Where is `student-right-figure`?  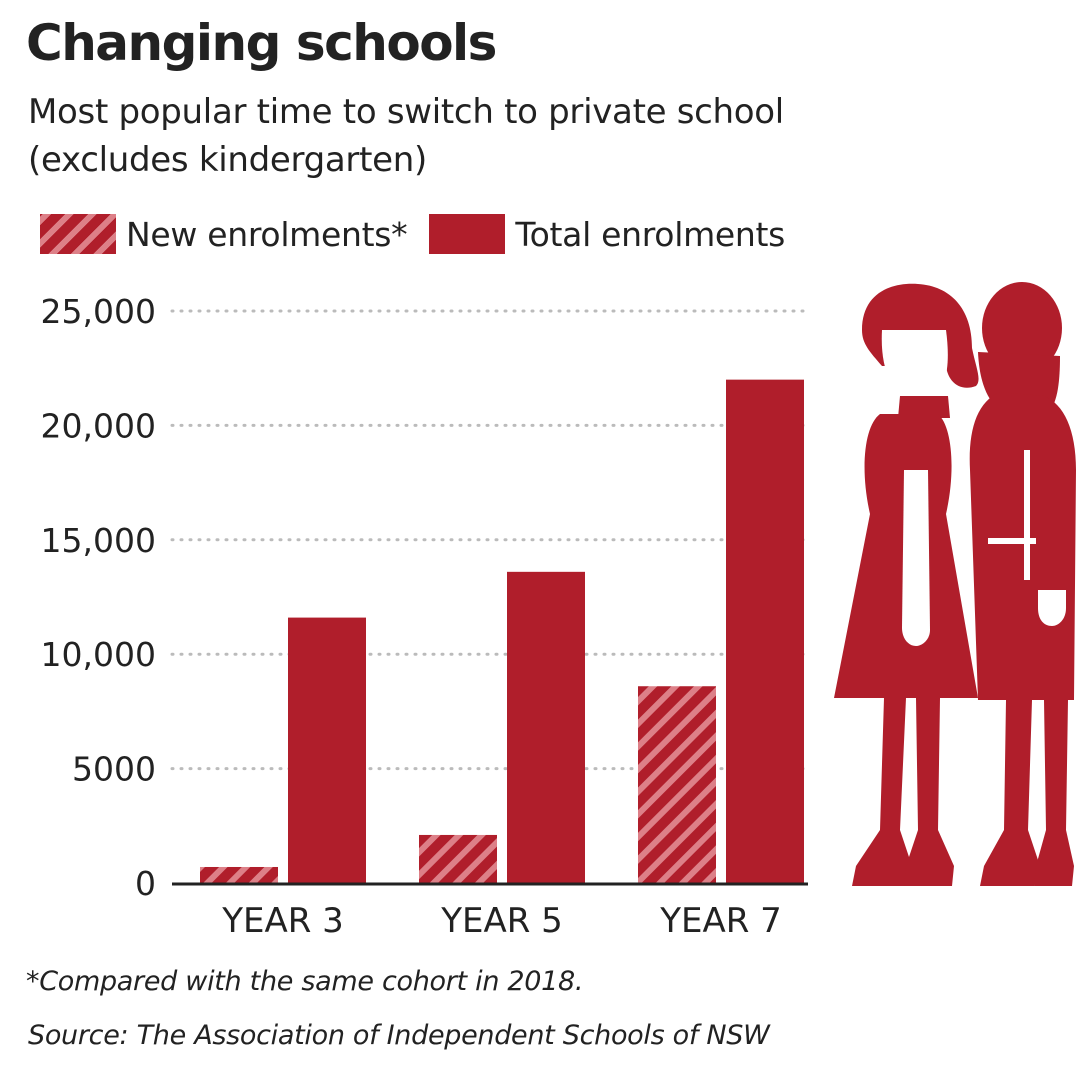
student-right-figure is located at coordinates (1022, 584).